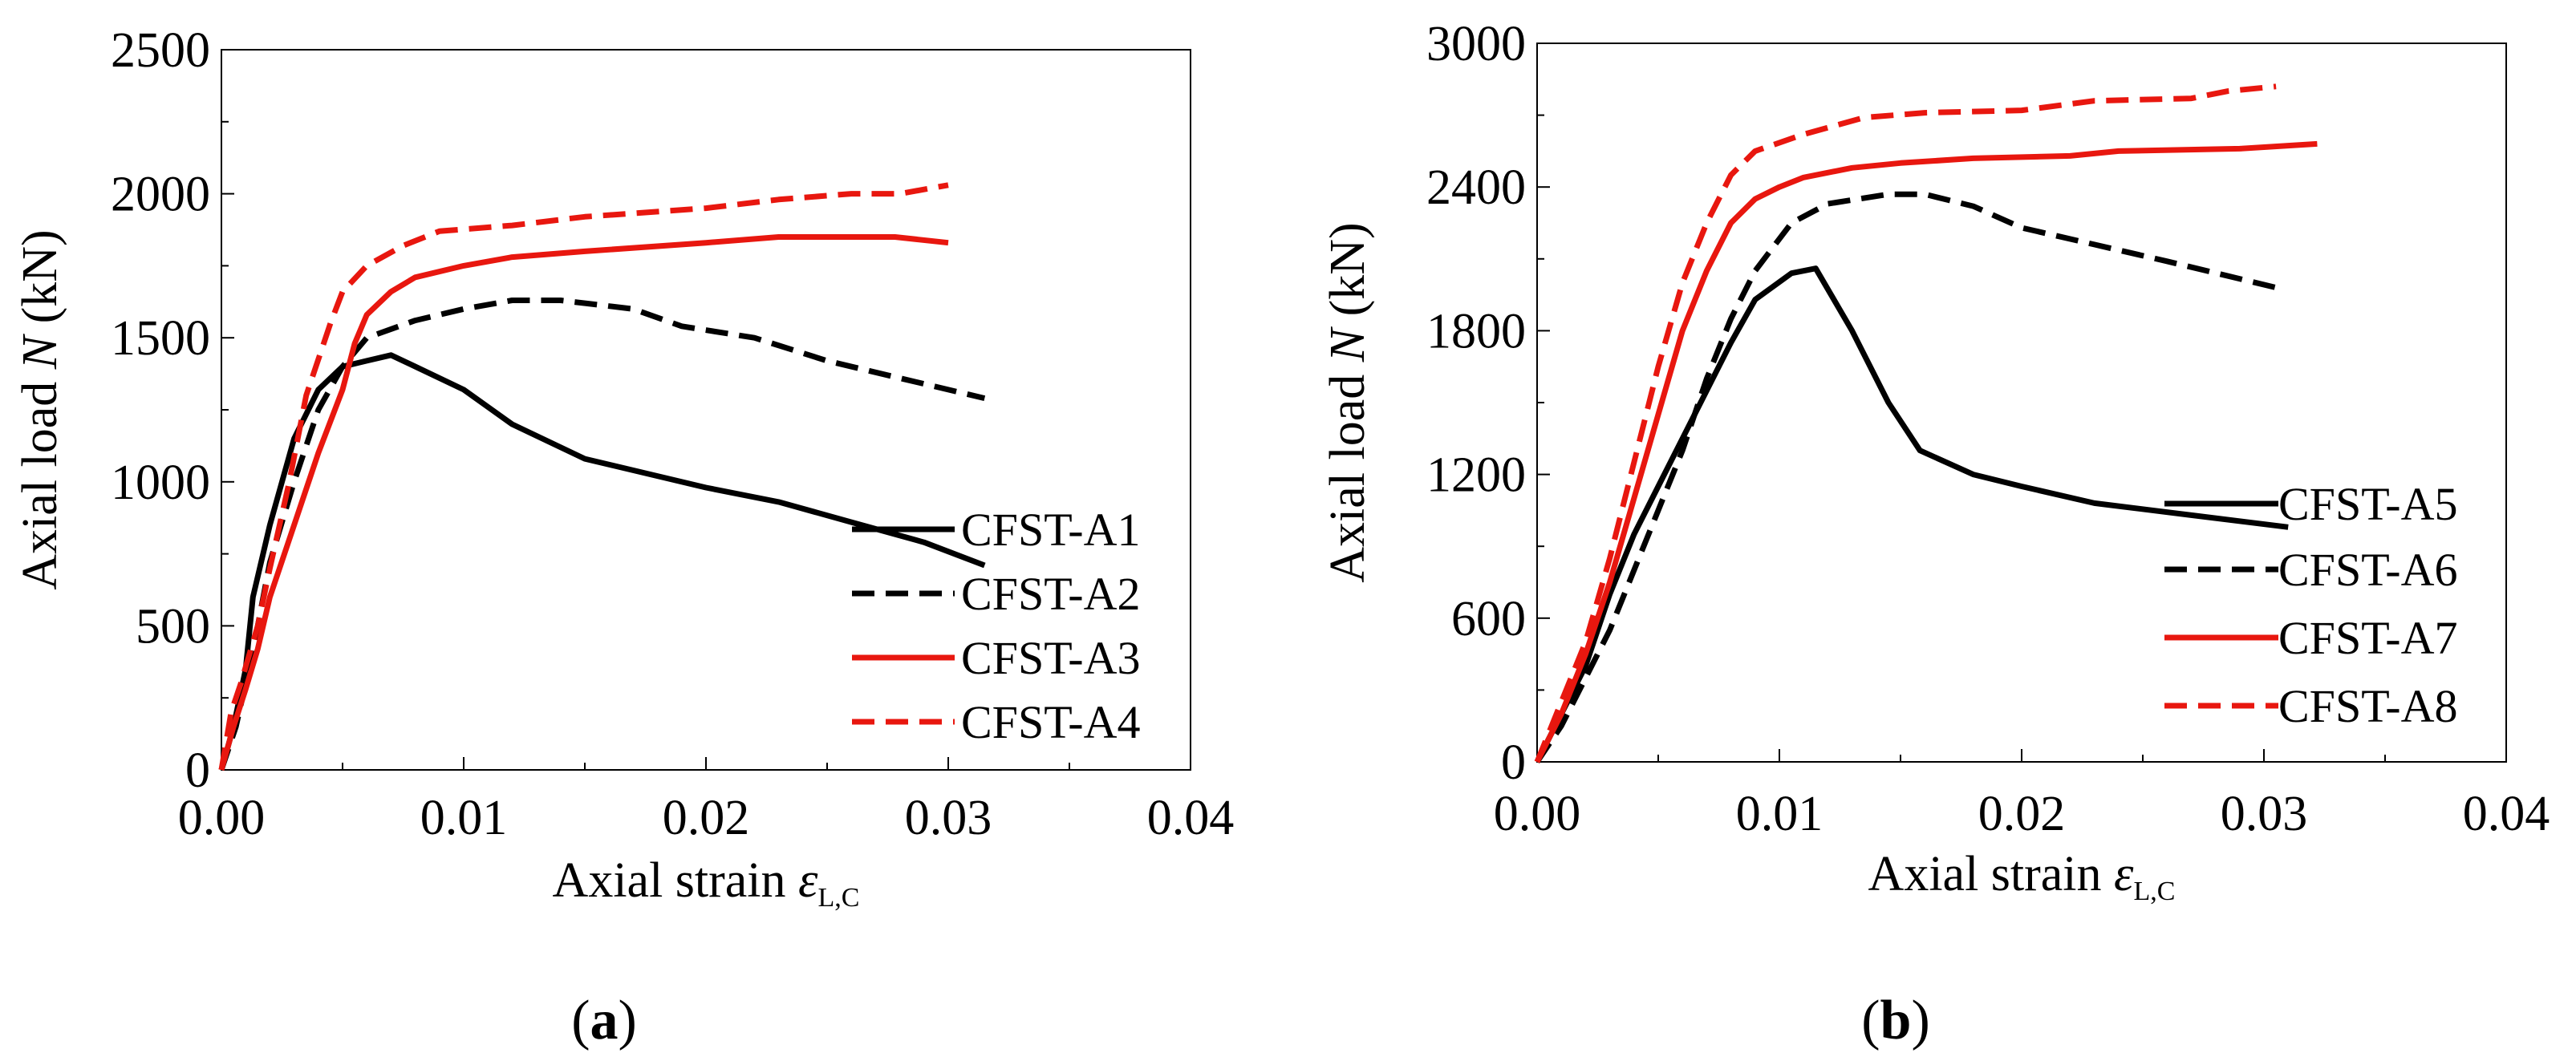 The image size is (2576, 1061). I want to click on legend-label: CFST-A6, so click(2368, 570).